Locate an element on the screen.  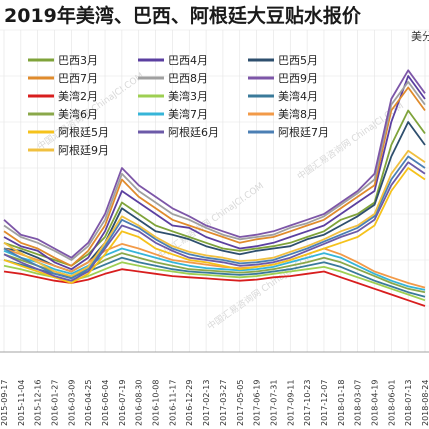
x-tick-label: 2016-11-17 is located at coordinates (172, 403).